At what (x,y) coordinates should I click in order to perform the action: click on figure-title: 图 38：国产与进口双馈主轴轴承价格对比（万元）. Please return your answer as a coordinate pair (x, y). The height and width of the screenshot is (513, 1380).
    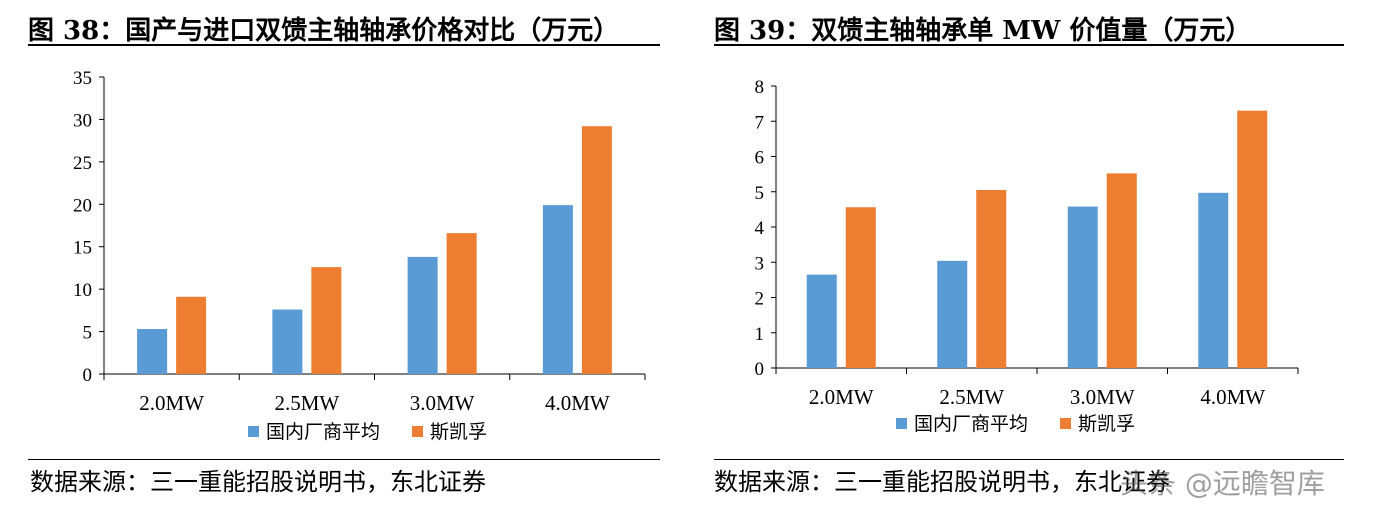
    Looking at the image, I should click on (324, 31).